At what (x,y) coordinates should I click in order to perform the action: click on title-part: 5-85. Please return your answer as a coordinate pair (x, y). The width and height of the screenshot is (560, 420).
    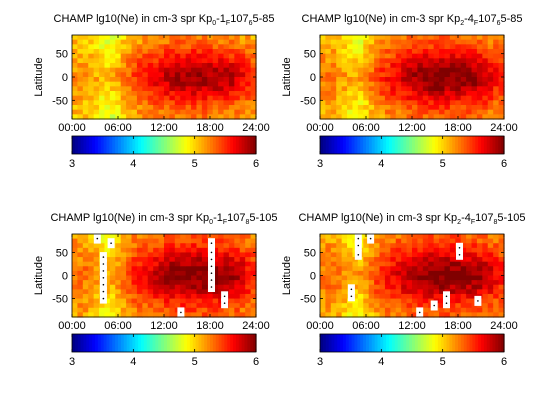
    Looking at the image, I should click on (263, 19).